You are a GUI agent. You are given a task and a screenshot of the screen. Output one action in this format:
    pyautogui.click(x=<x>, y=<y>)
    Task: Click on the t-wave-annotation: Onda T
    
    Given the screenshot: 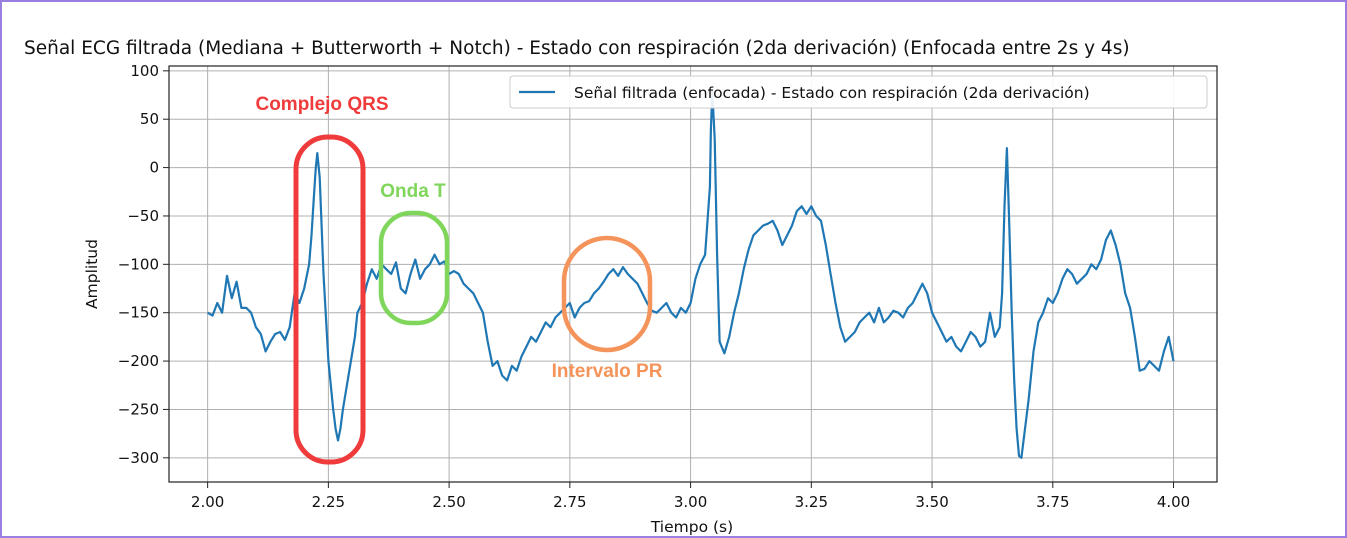 What is the action you would take?
    pyautogui.click(x=413, y=191)
    